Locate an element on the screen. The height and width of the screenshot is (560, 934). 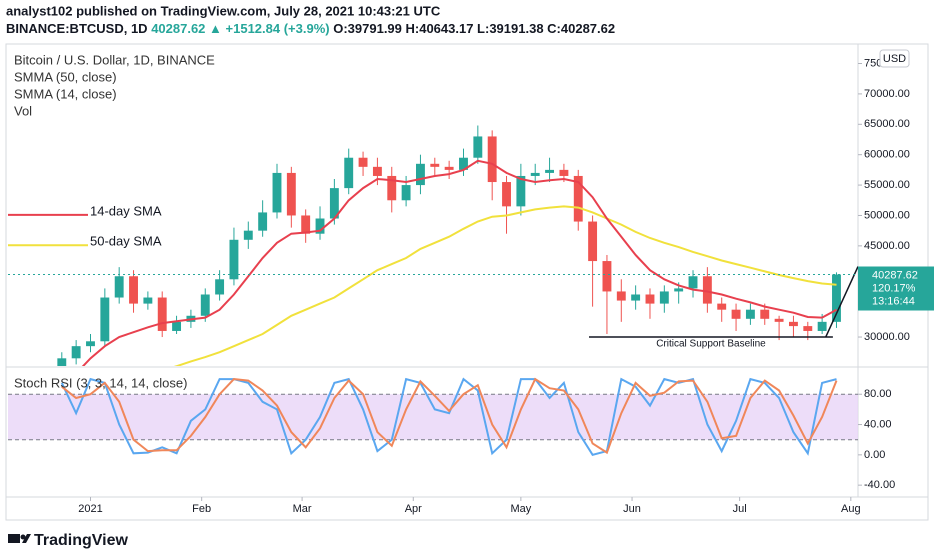
y-tick-label: 60000.00 is located at coordinates (887, 155).